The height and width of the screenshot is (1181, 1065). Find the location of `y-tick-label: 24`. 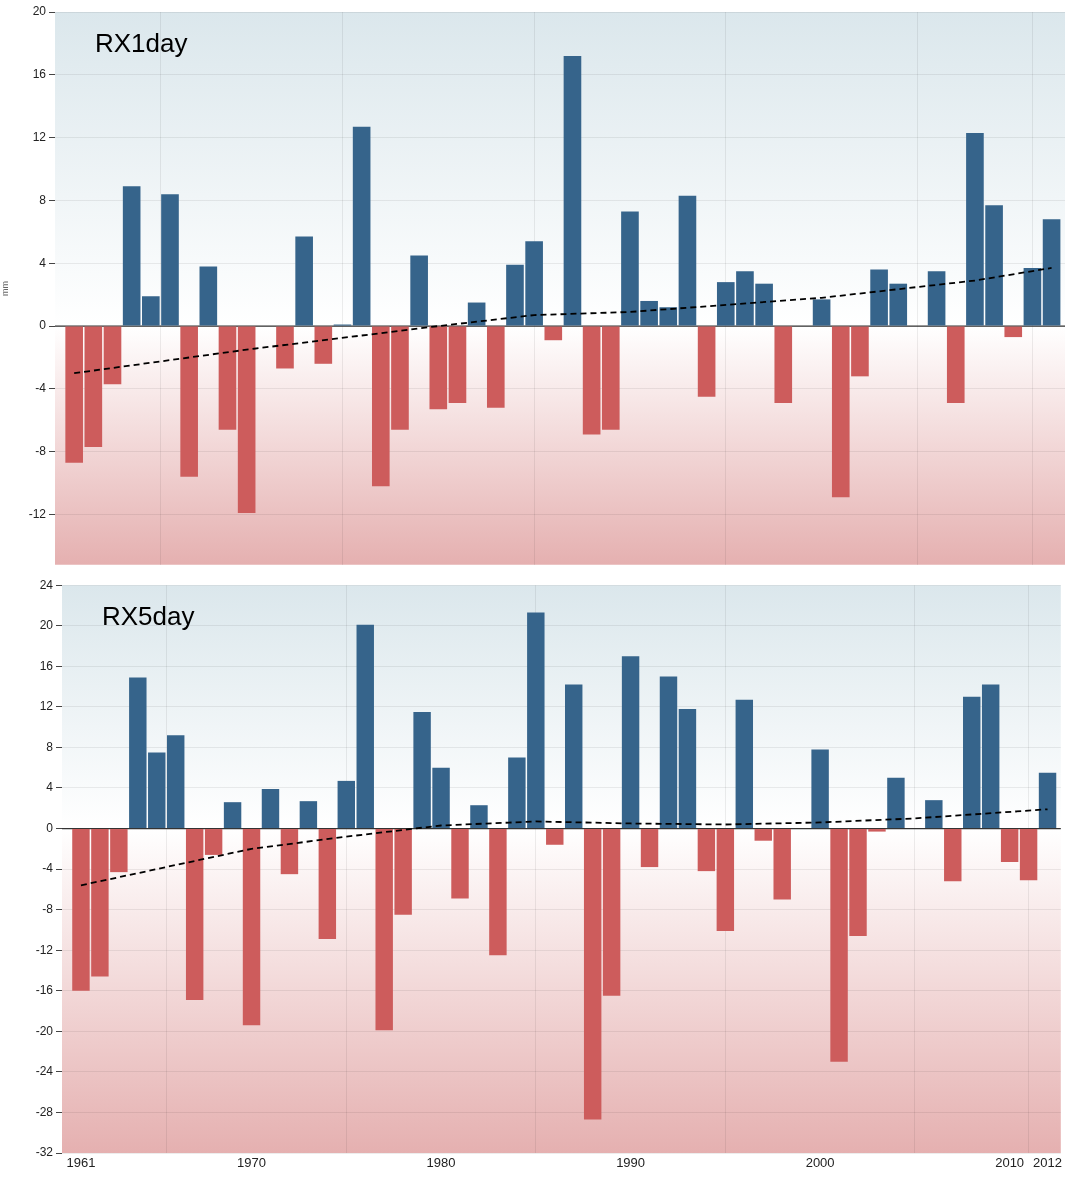

y-tick-label: 24 is located at coordinates (46, 584).